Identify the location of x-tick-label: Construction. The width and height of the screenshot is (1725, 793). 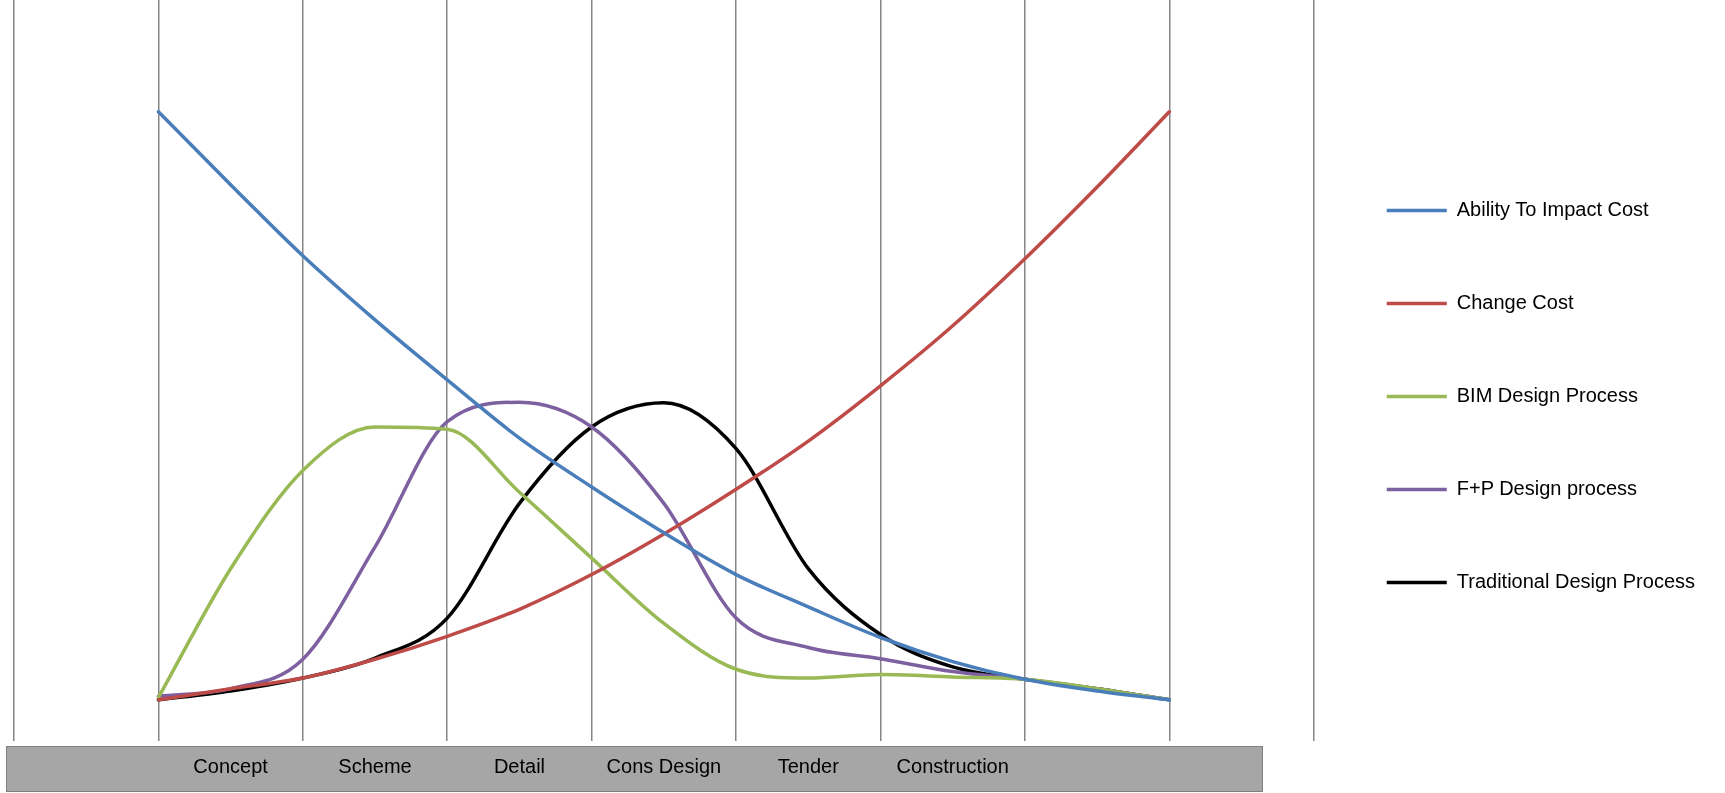
(952, 765).